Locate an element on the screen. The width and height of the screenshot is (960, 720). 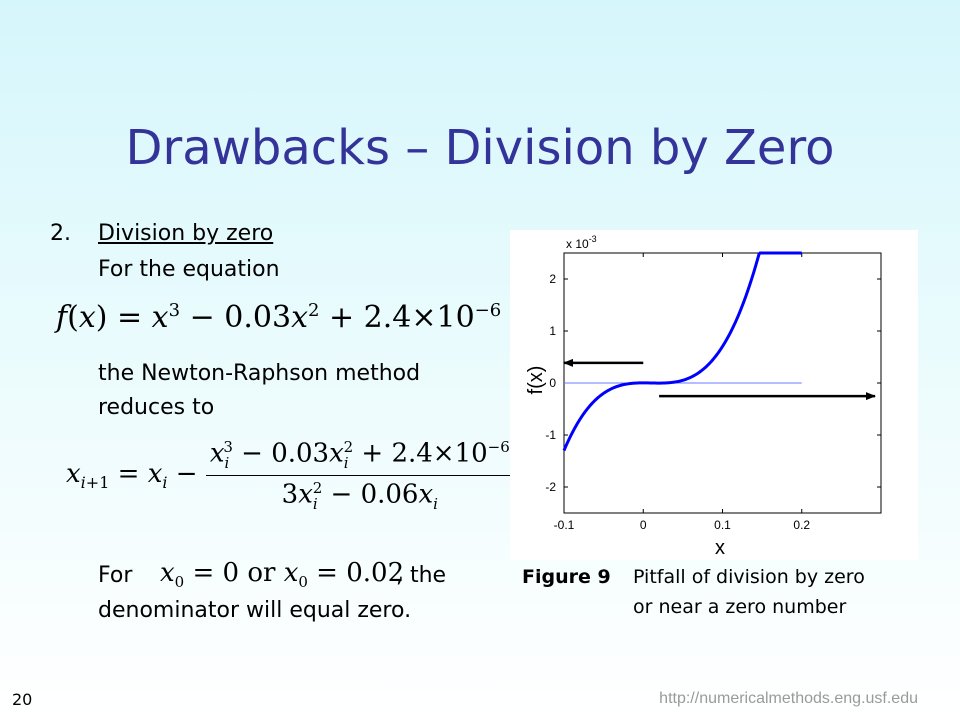
figure-caption-line2: or near a zero number is located at coordinates (740, 607).